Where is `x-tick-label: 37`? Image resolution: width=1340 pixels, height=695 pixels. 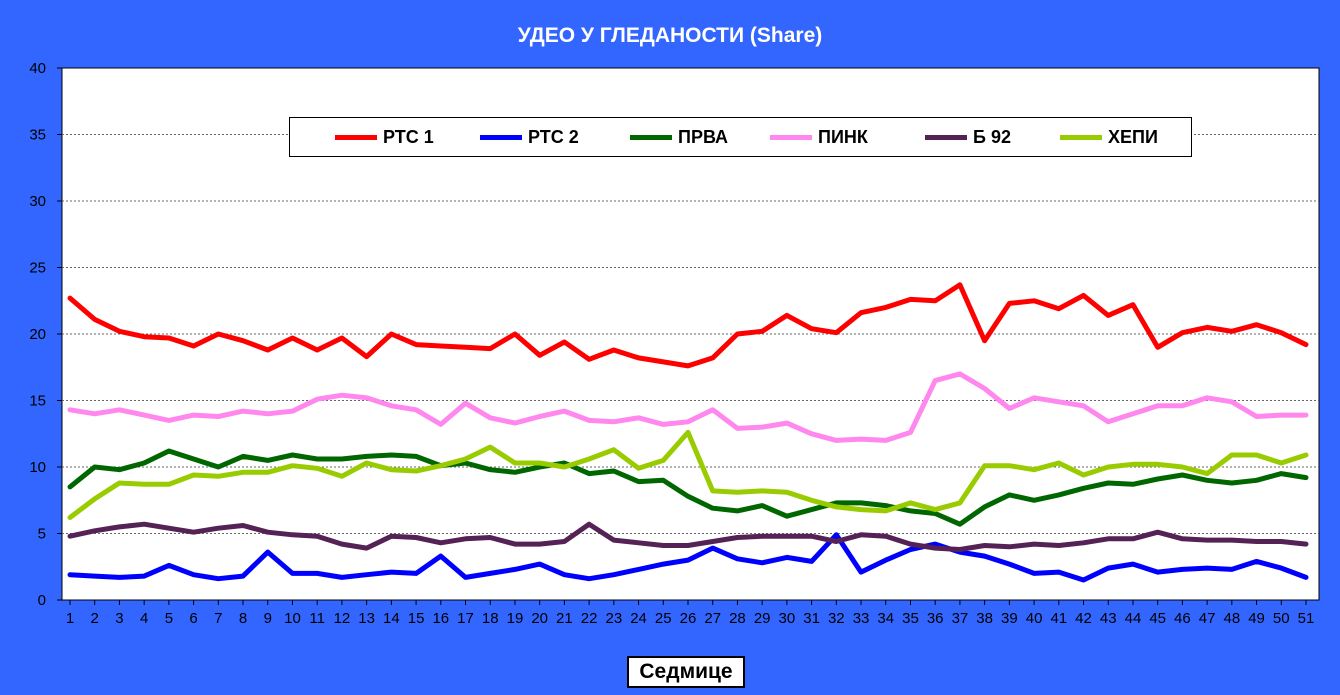
x-tick-label: 37 is located at coordinates (960, 618).